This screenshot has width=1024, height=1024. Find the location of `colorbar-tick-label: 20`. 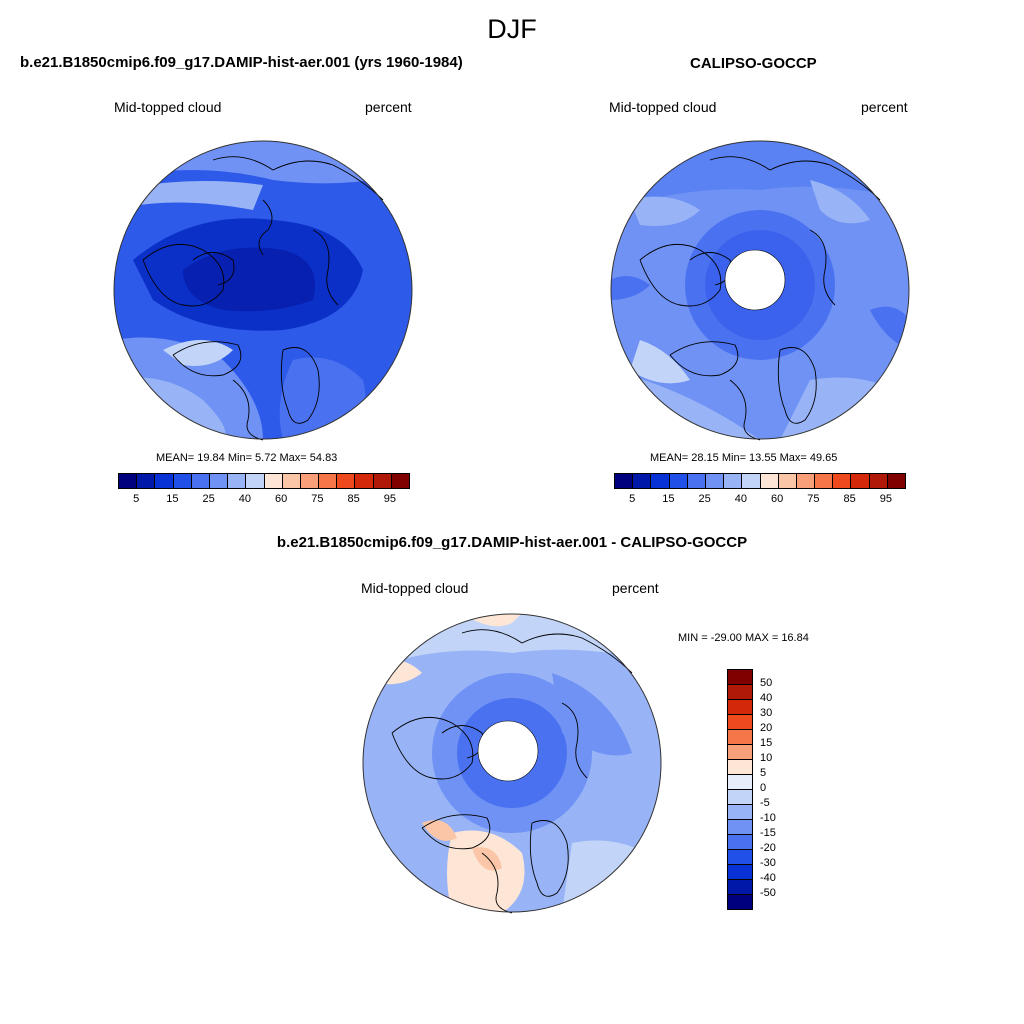

colorbar-tick-label: 20 is located at coordinates (766, 728).